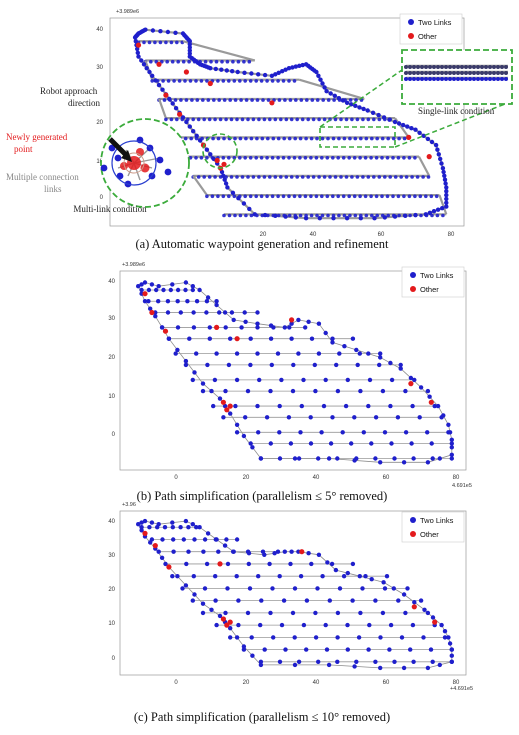  I want to click on ytick-a-20: 20, so click(99, 123).